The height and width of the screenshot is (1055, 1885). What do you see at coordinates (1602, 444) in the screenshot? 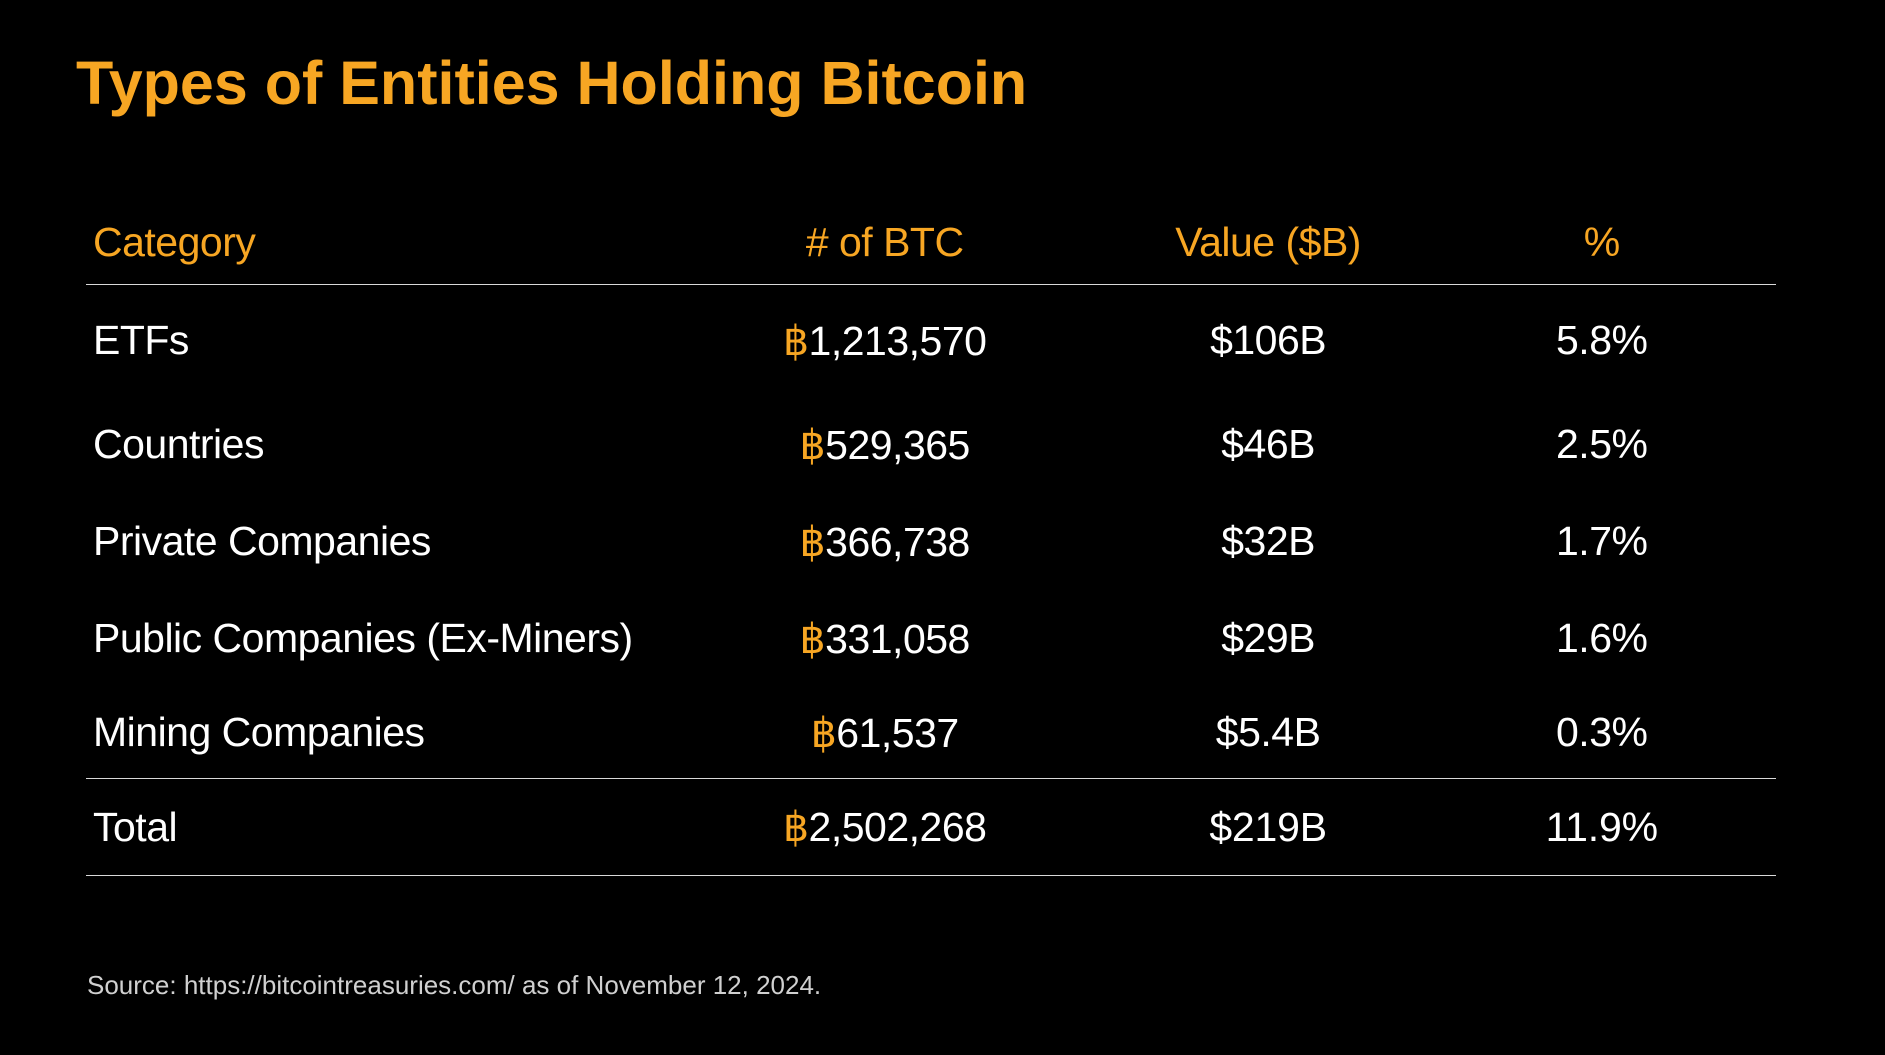
I see `row-percent: 2.5%` at bounding box center [1602, 444].